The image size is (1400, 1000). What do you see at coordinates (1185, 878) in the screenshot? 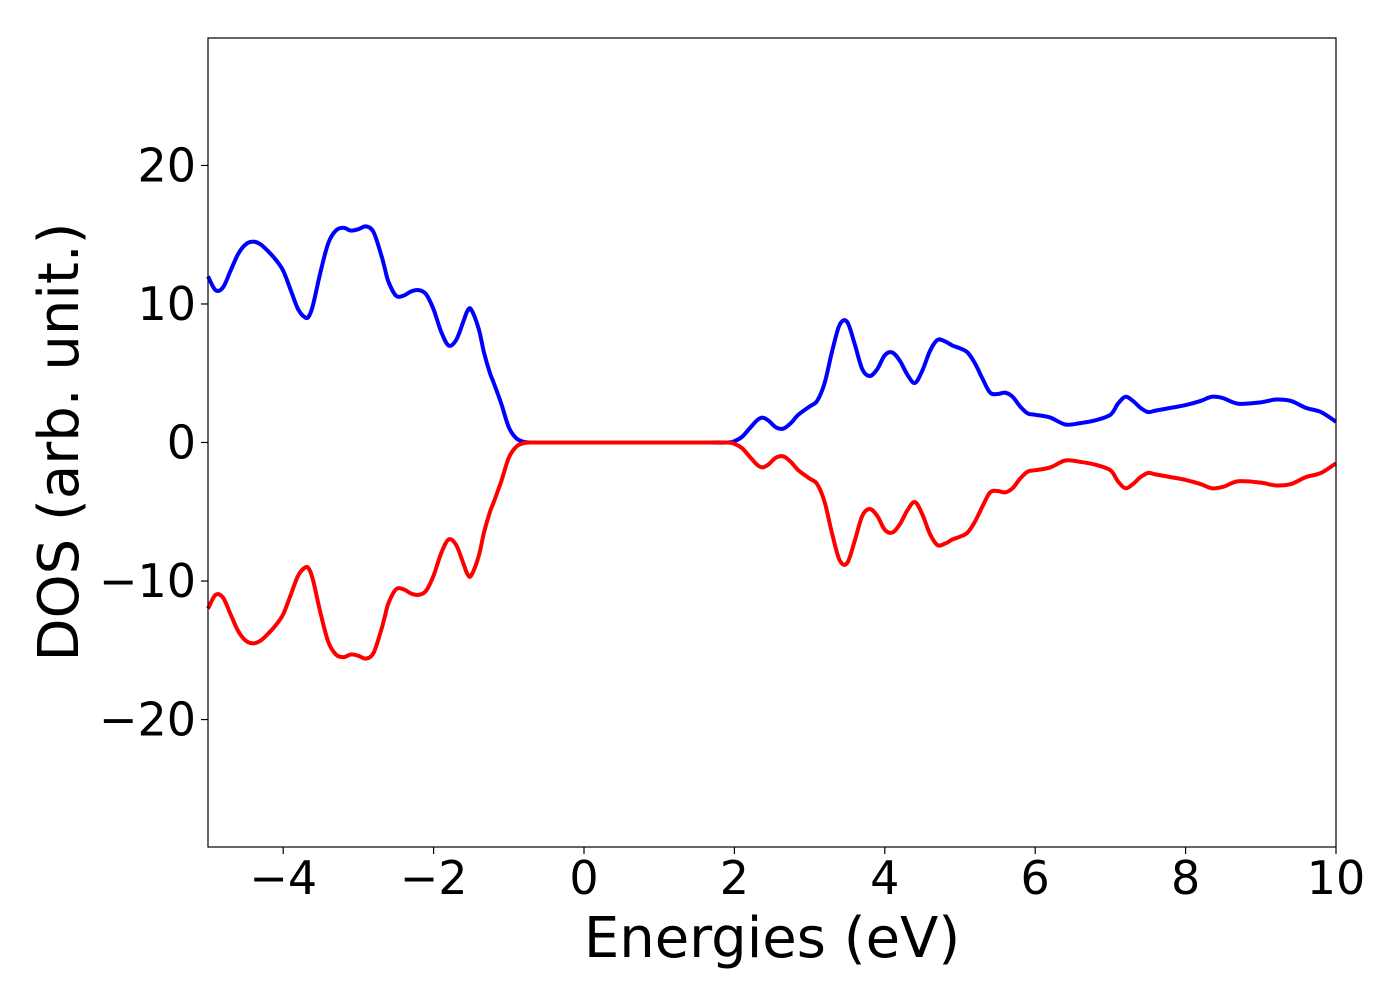
I see `x-tick-label: 8` at bounding box center [1185, 878].